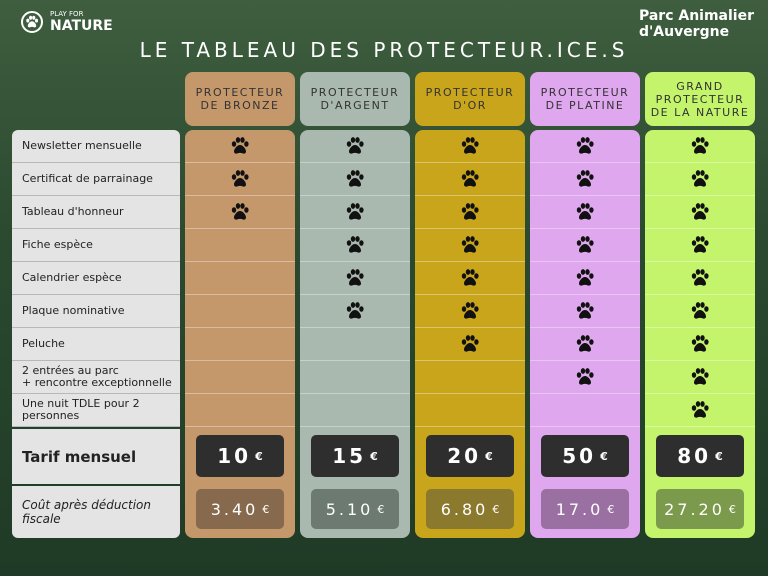 The height and width of the screenshot is (576, 768). Describe the element at coordinates (234, 509) in the screenshot. I see `deduction: 3.40` at that location.